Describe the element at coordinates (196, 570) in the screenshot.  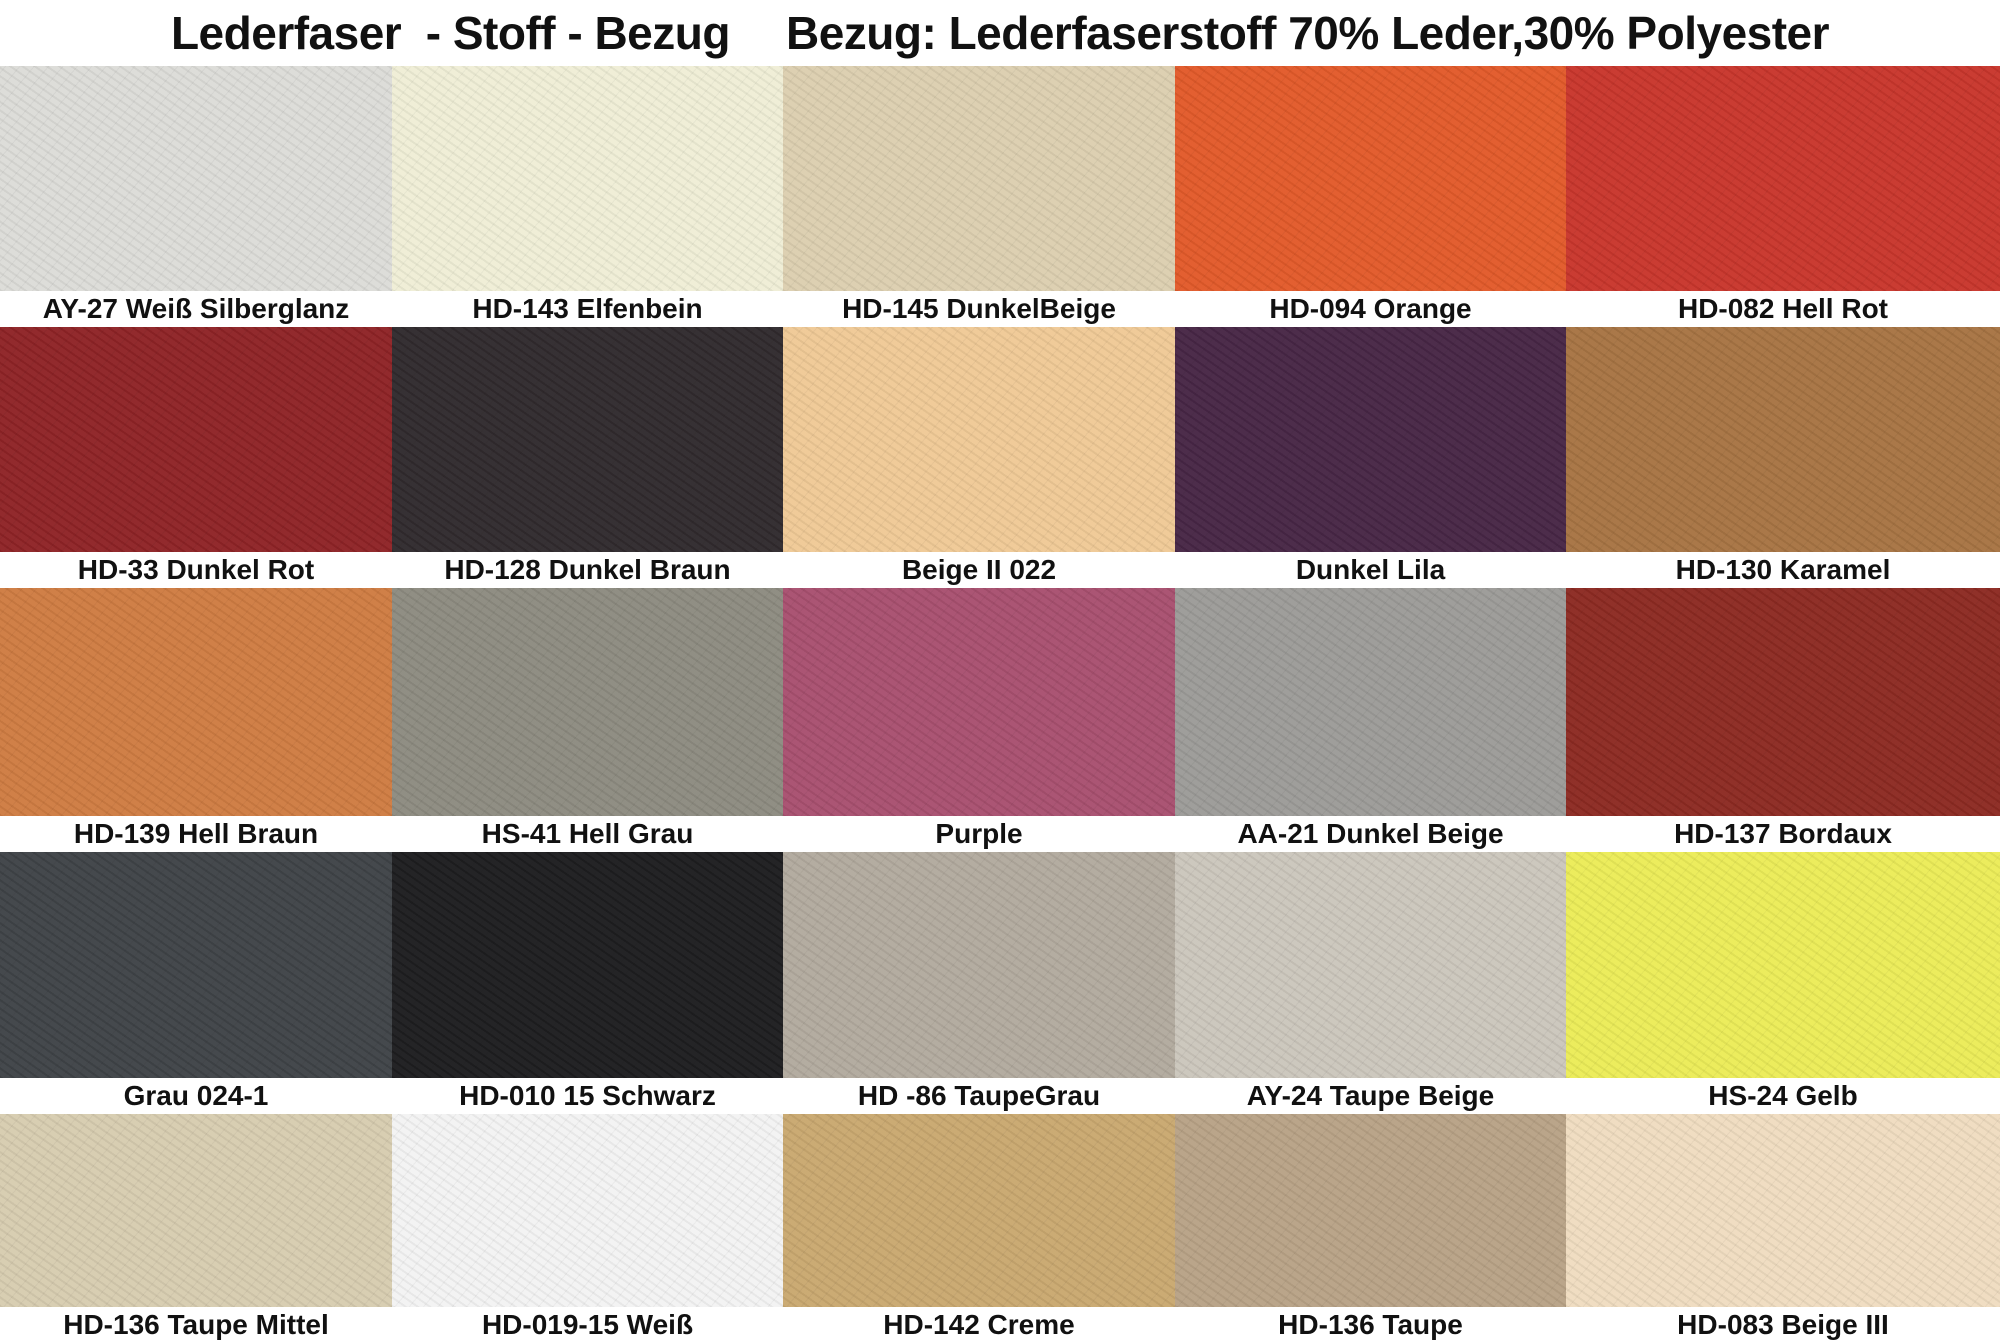
I see `swatch-label: HD-33 Dunkel Rot` at that location.